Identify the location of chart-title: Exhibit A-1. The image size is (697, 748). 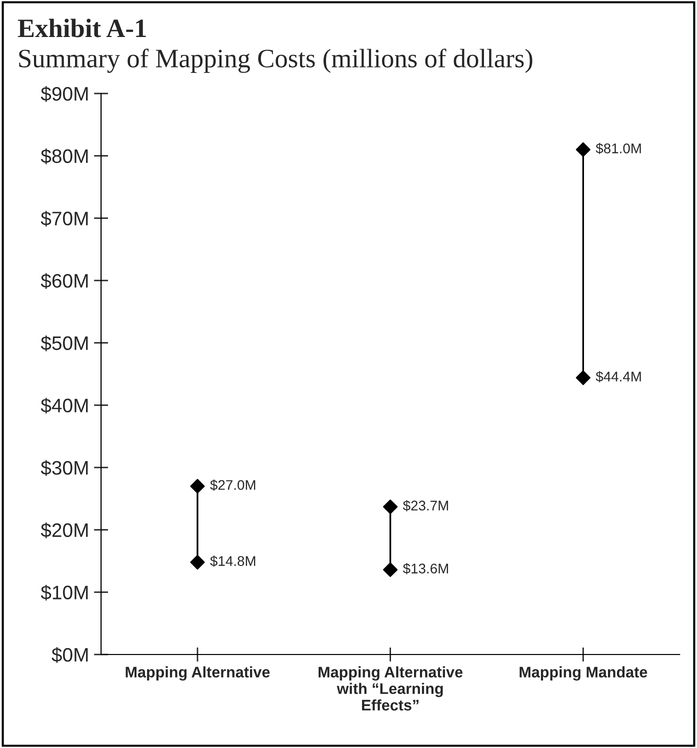
(82, 28).